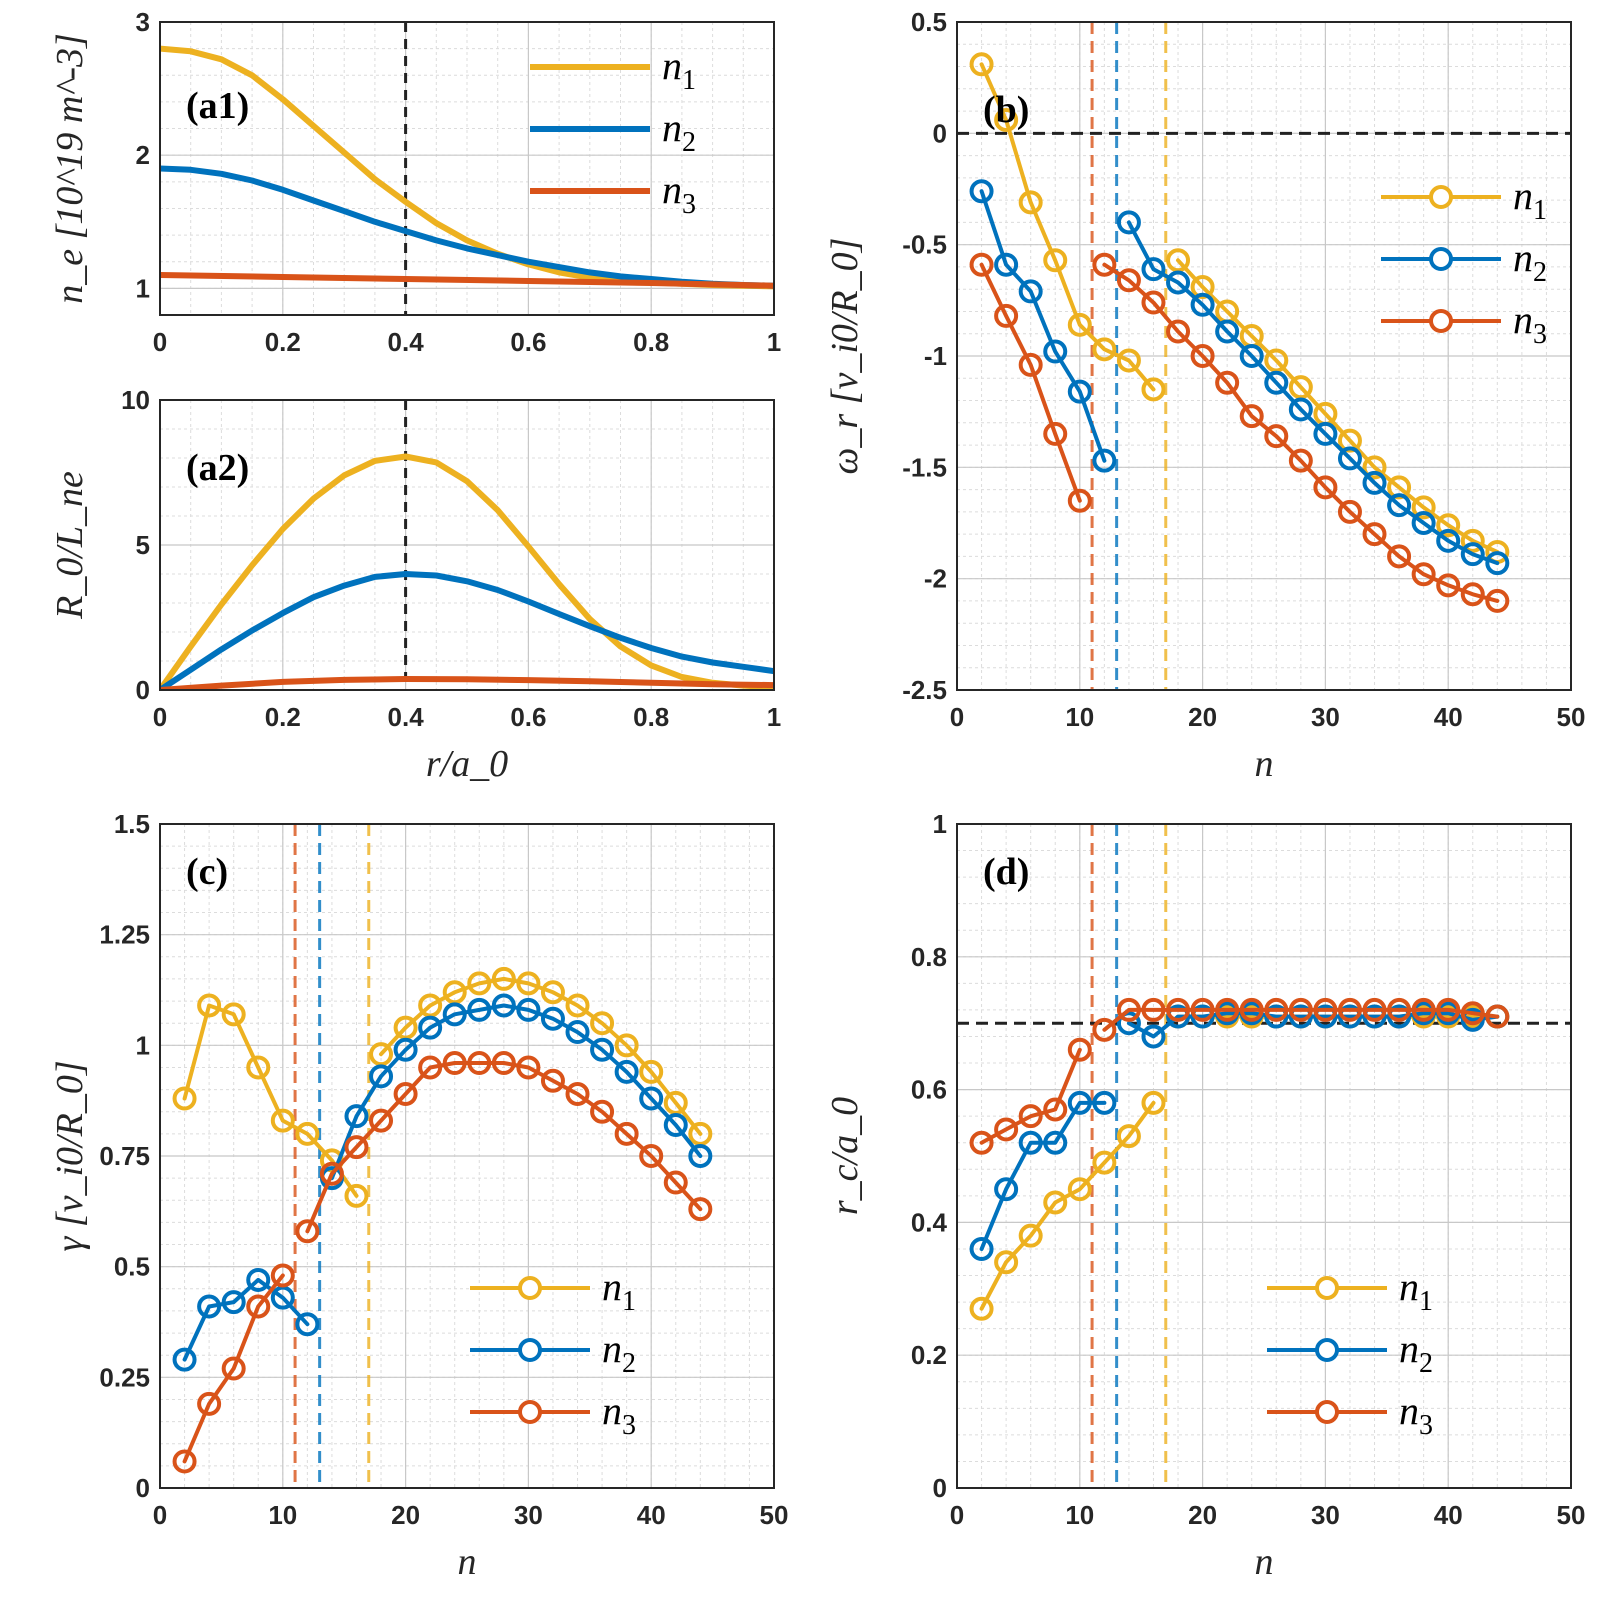  Describe the element at coordinates (1006, 872) in the screenshot. I see `panel-label: (d)` at that location.